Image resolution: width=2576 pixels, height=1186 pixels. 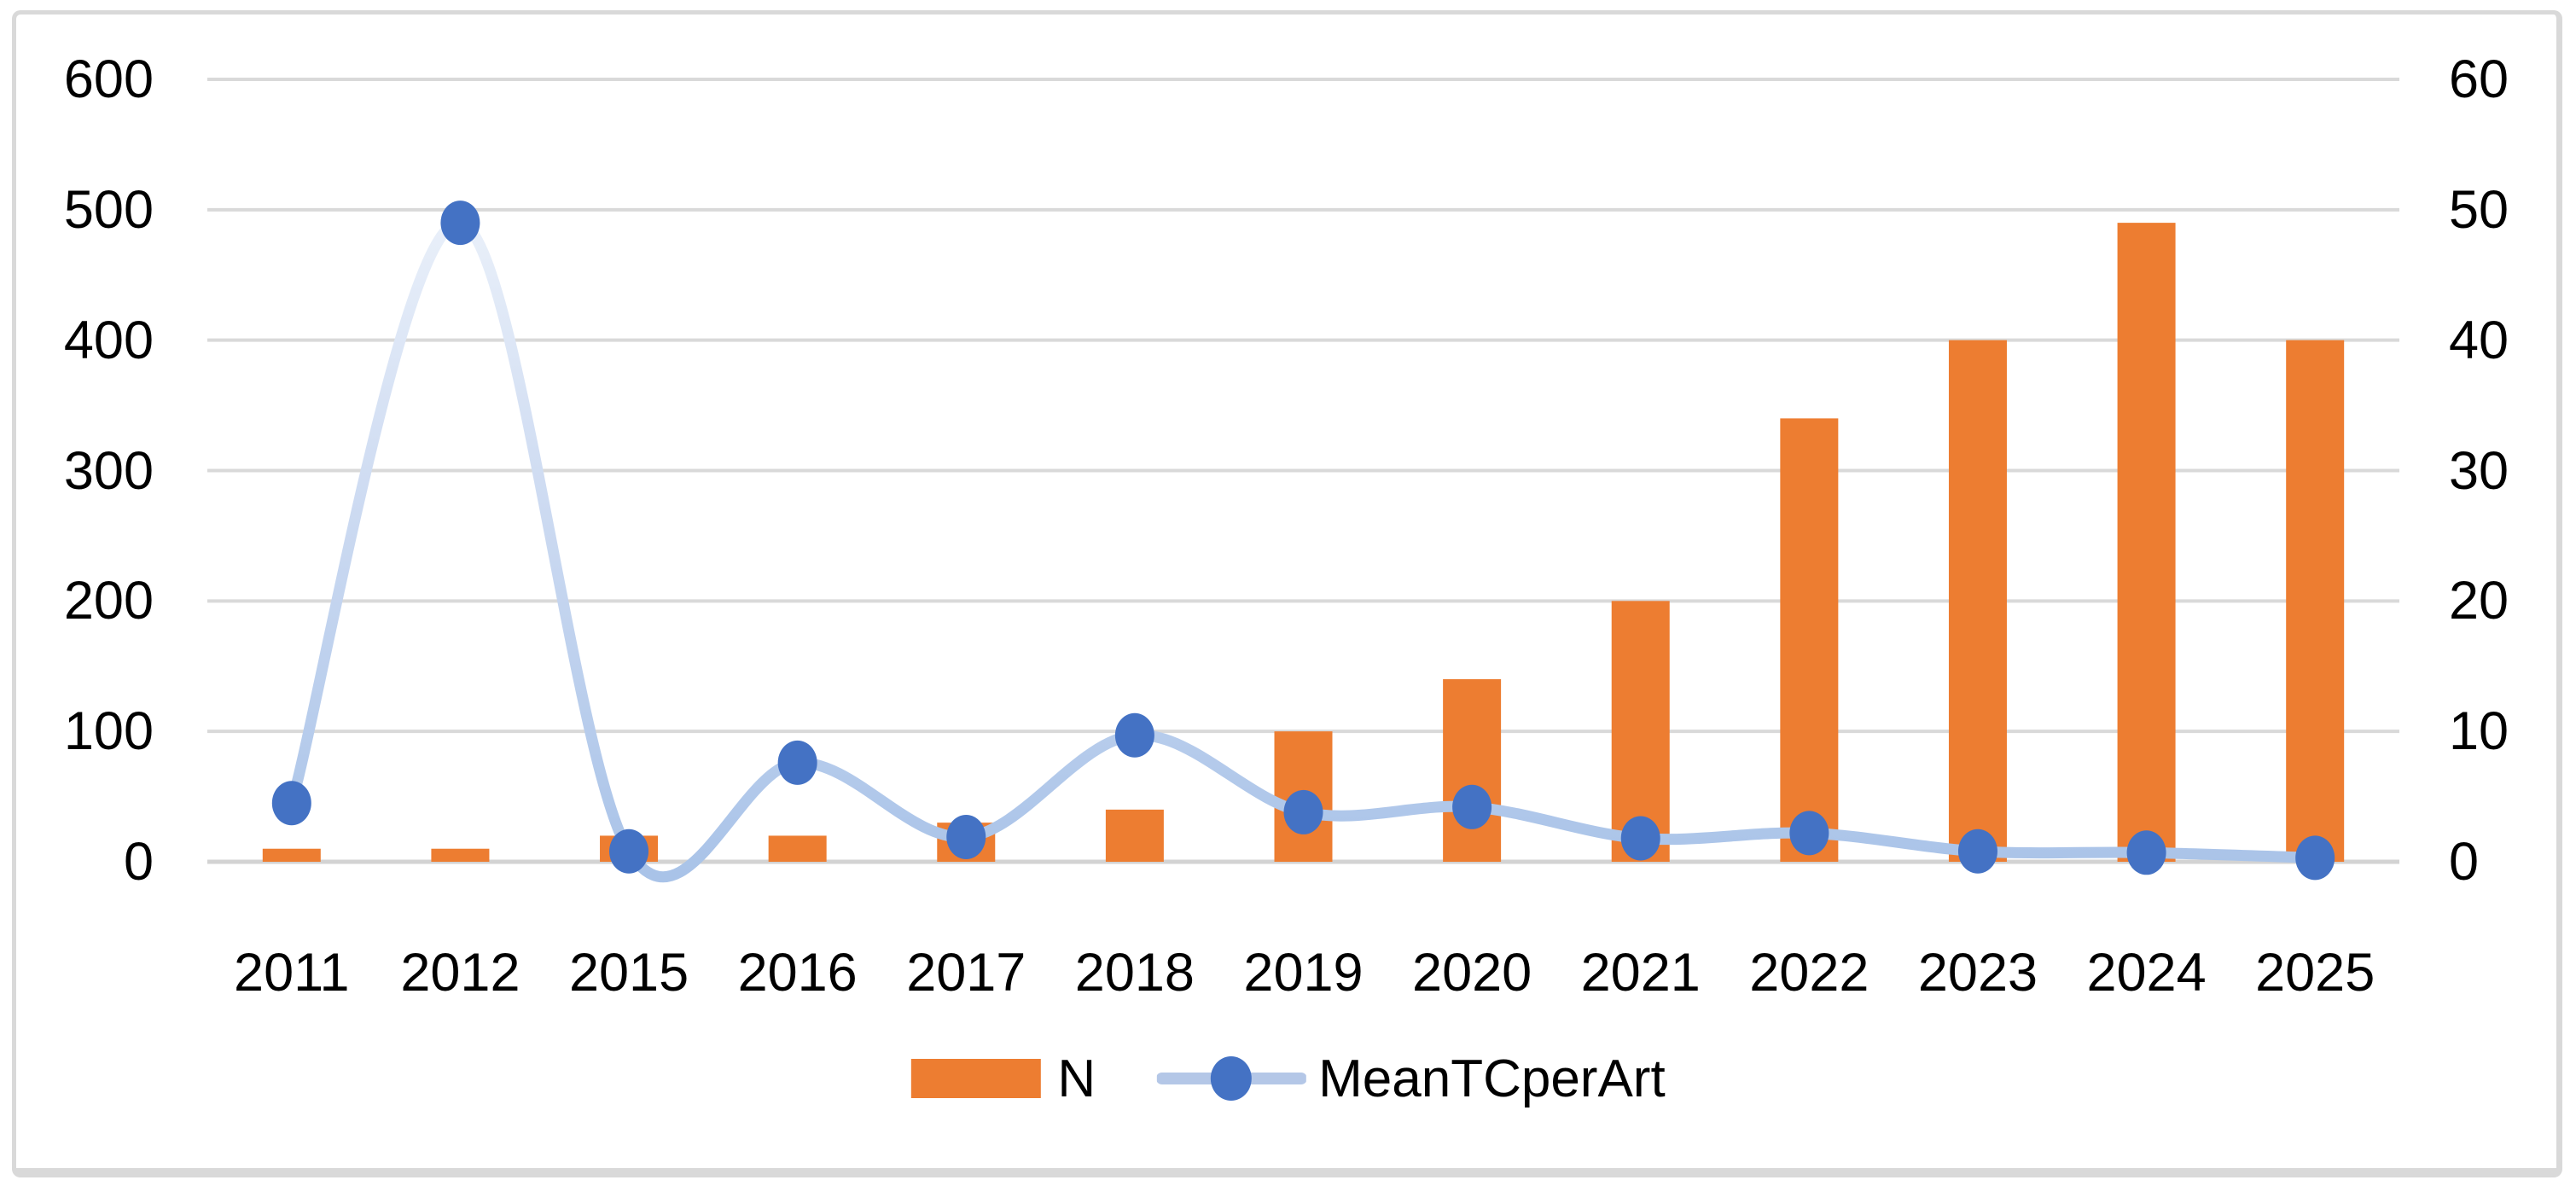 I want to click on bar-2012, so click(x=460, y=855).